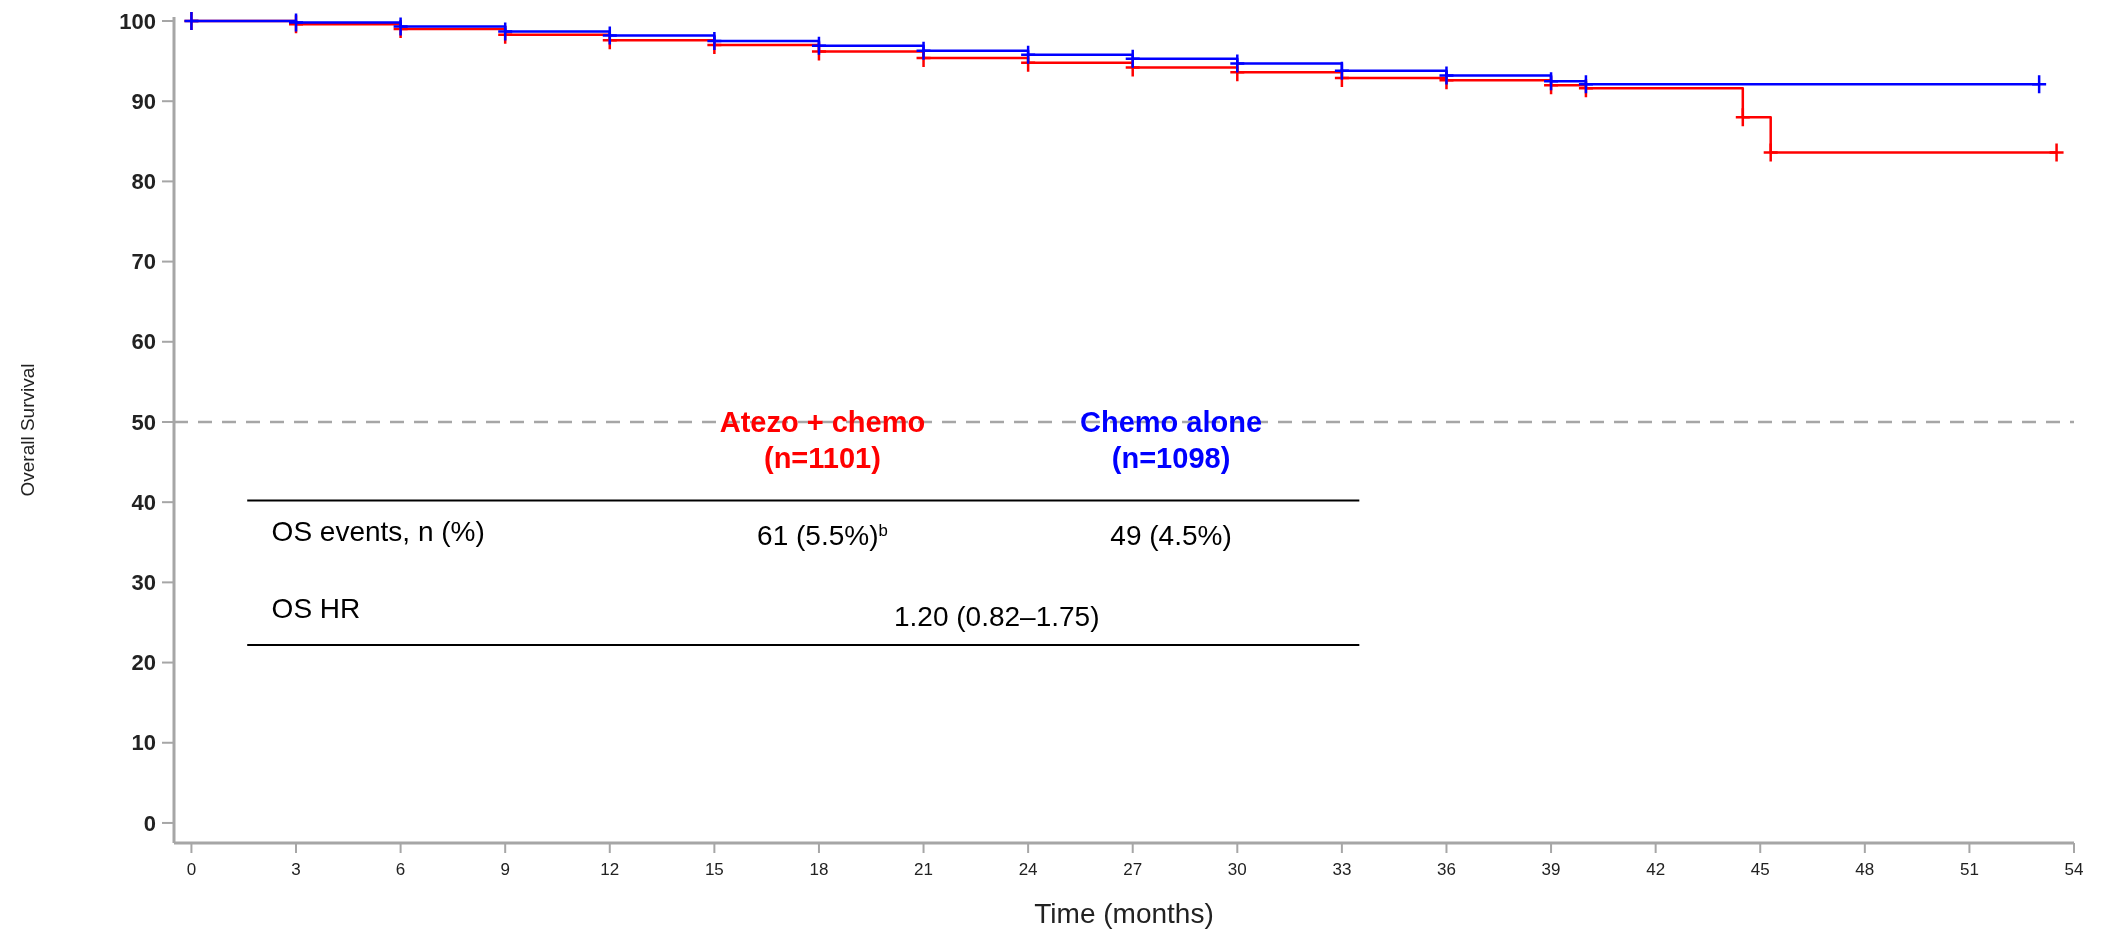  What do you see at coordinates (143, 743) in the screenshot?
I see `y-tick-label: 10` at bounding box center [143, 743].